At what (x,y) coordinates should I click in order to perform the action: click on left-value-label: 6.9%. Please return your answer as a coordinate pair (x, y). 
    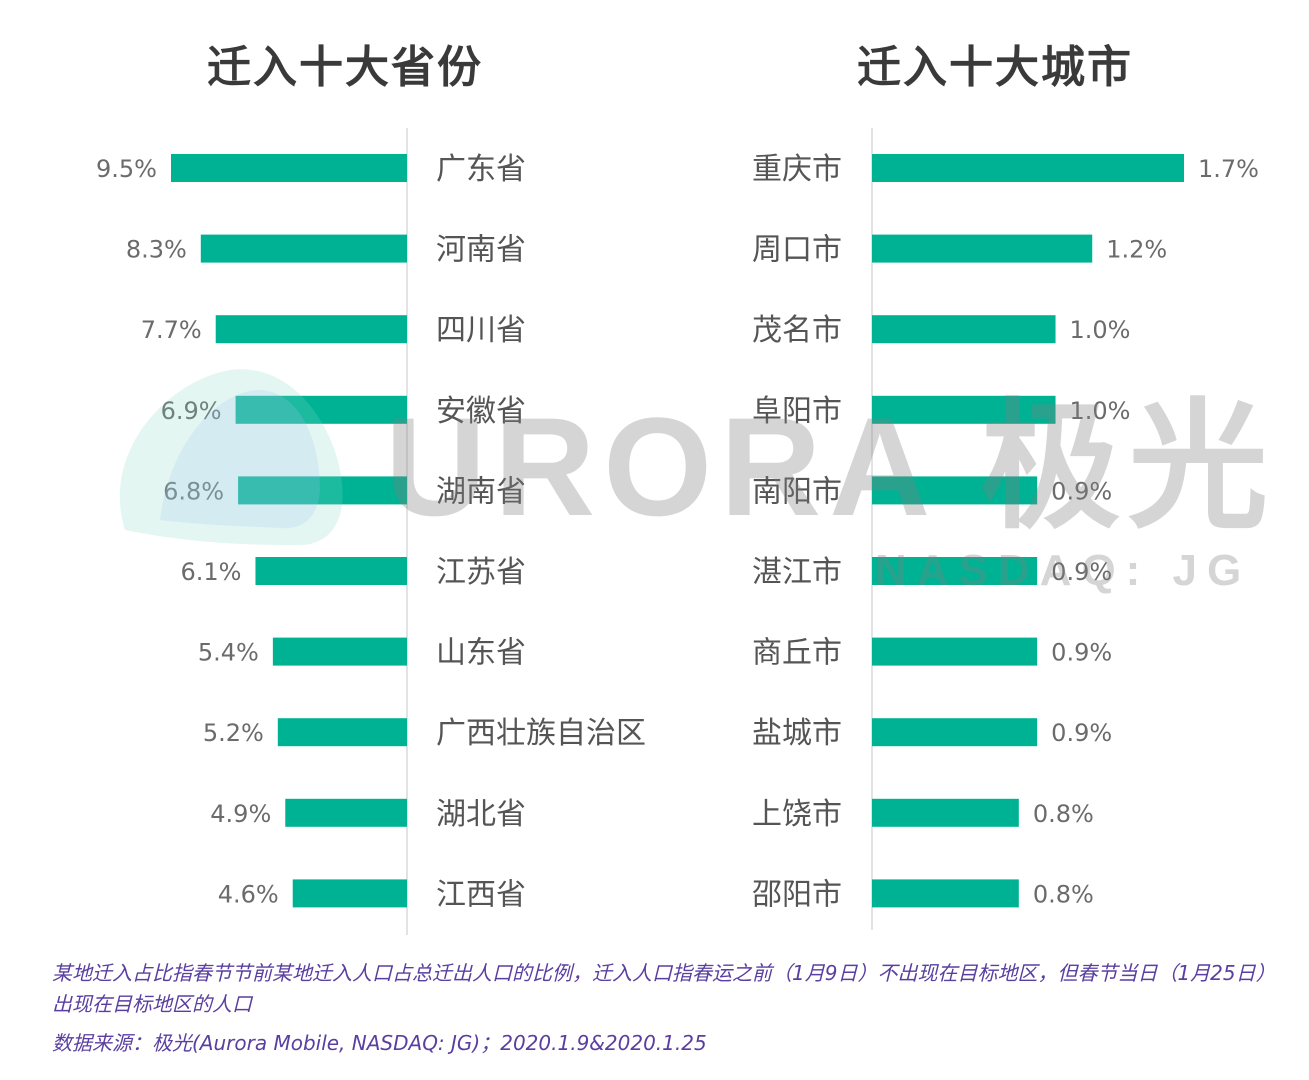
    Looking at the image, I should click on (191, 411).